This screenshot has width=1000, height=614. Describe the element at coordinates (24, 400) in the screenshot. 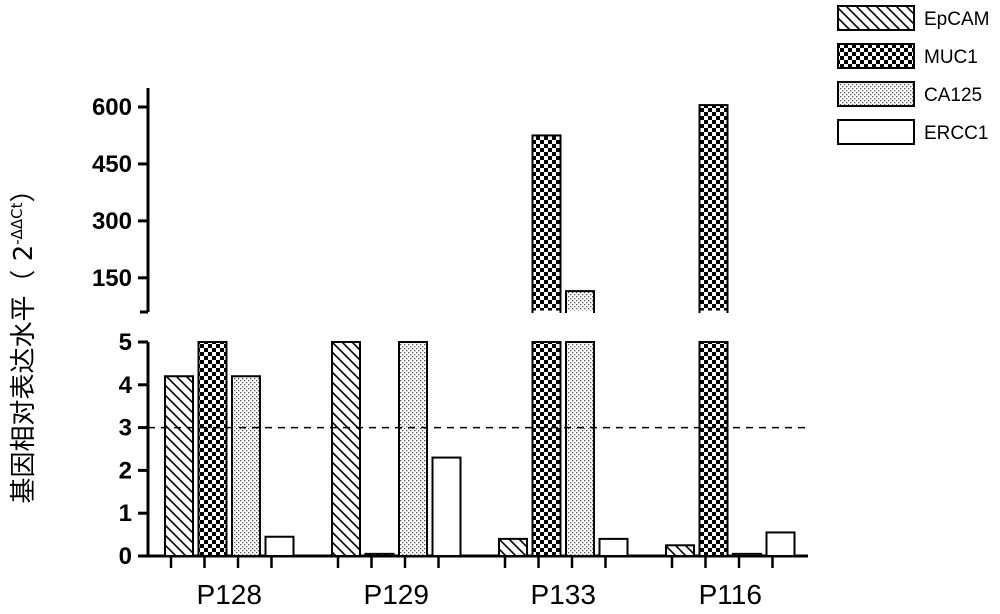

I see `y-axis-label-main: 基因相对表达水平` at that location.